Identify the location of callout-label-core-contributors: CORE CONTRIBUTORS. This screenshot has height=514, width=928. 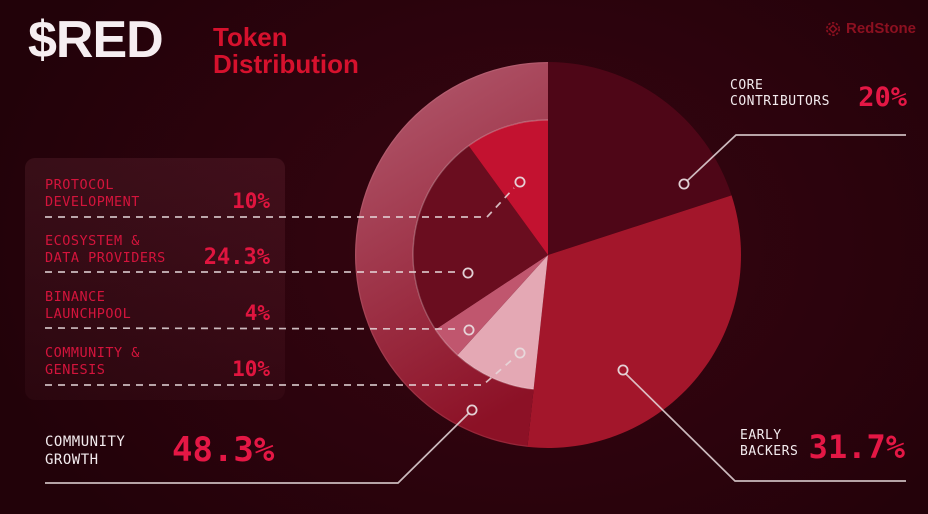
(780, 93).